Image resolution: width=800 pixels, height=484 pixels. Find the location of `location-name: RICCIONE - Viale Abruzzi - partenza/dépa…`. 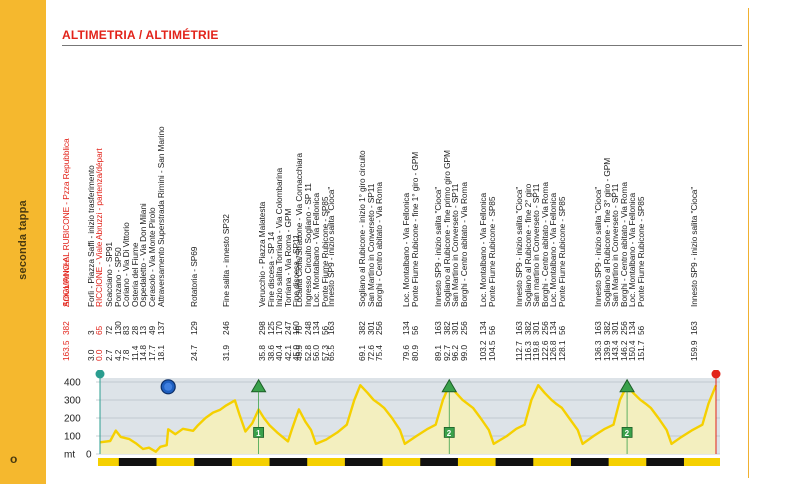

location-name: RICCIONE - Viale Abruzzi - partenza/dépa… is located at coordinates (99, 227).